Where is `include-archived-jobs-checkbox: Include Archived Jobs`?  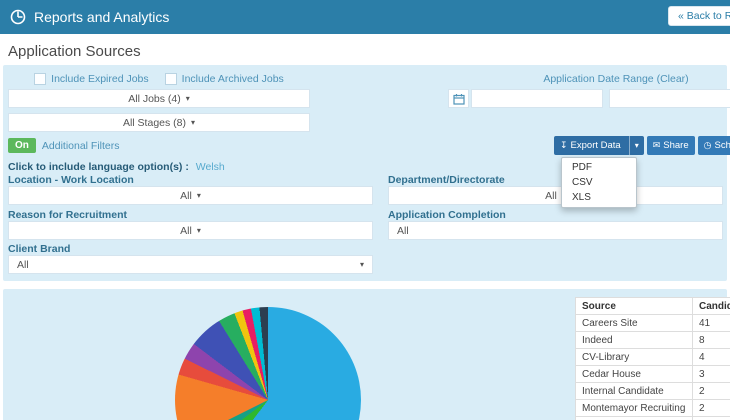 include-archived-jobs-checkbox: Include Archived Jobs is located at coordinates (224, 79).